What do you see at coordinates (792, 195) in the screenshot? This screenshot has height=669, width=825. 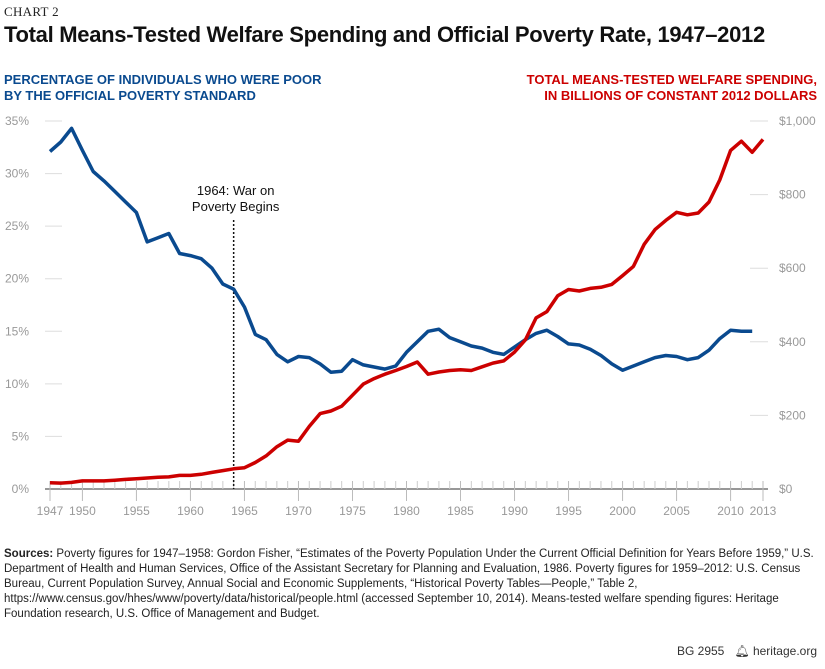 I see `right-tick-label: $800` at bounding box center [792, 195].